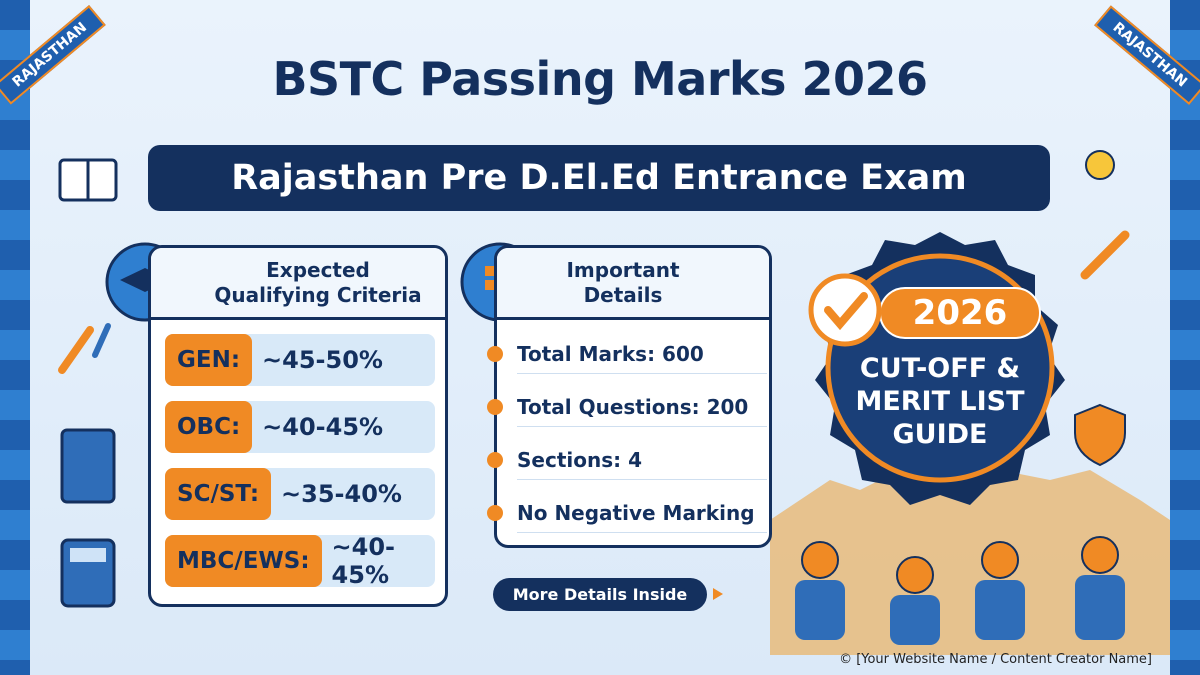  I want to click on percentage: ~45-50%, so click(322, 360).